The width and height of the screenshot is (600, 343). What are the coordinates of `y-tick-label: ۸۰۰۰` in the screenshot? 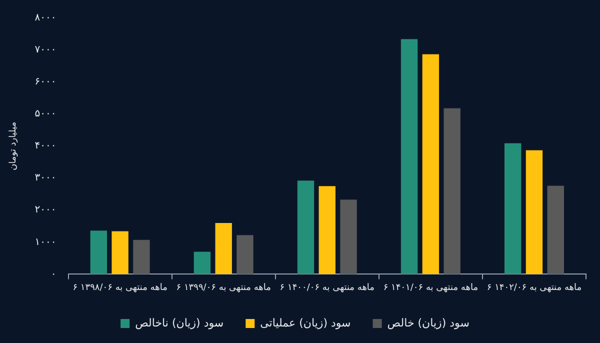 It's located at (45, 18).